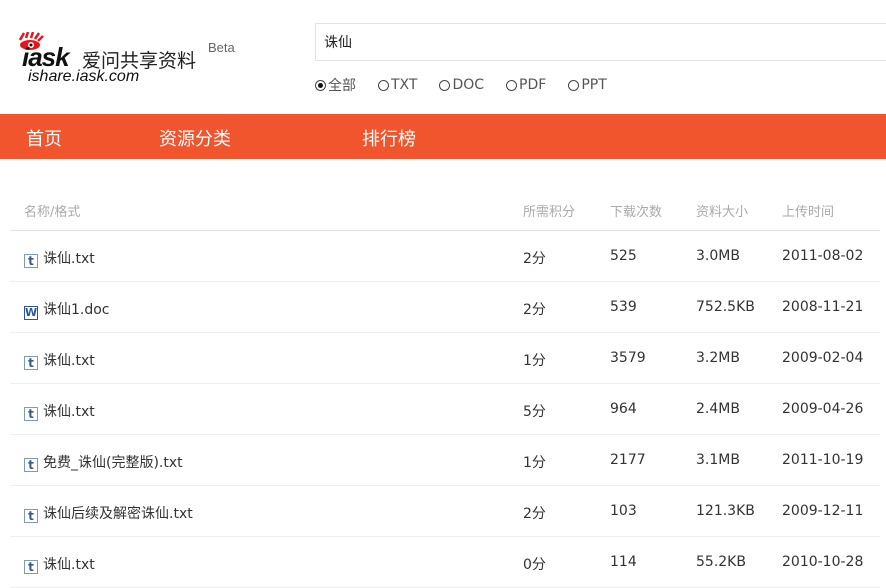 The height and width of the screenshot is (588, 886). I want to click on nav-home: 首页, so click(44, 139).